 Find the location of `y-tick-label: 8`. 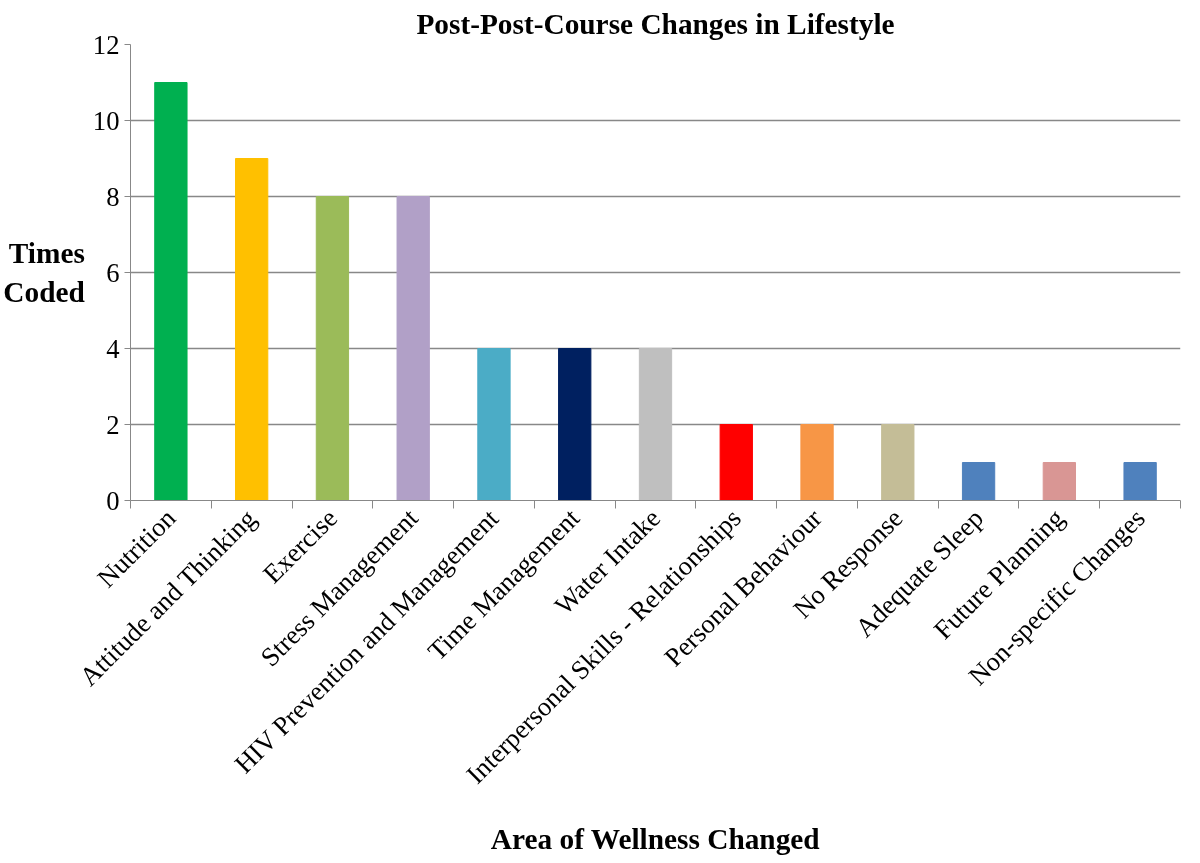

y-tick-label: 8 is located at coordinates (113, 196).